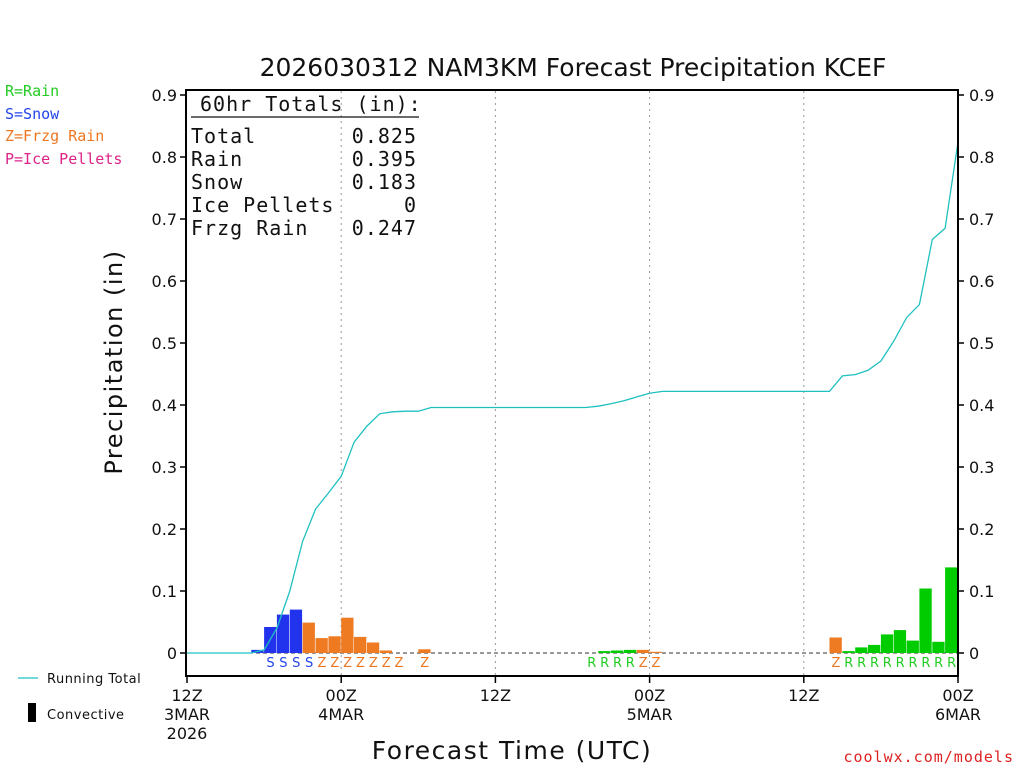 This screenshot has height=768, width=1024. I want to click on x-tick-year-label: 2026, so click(187, 733).